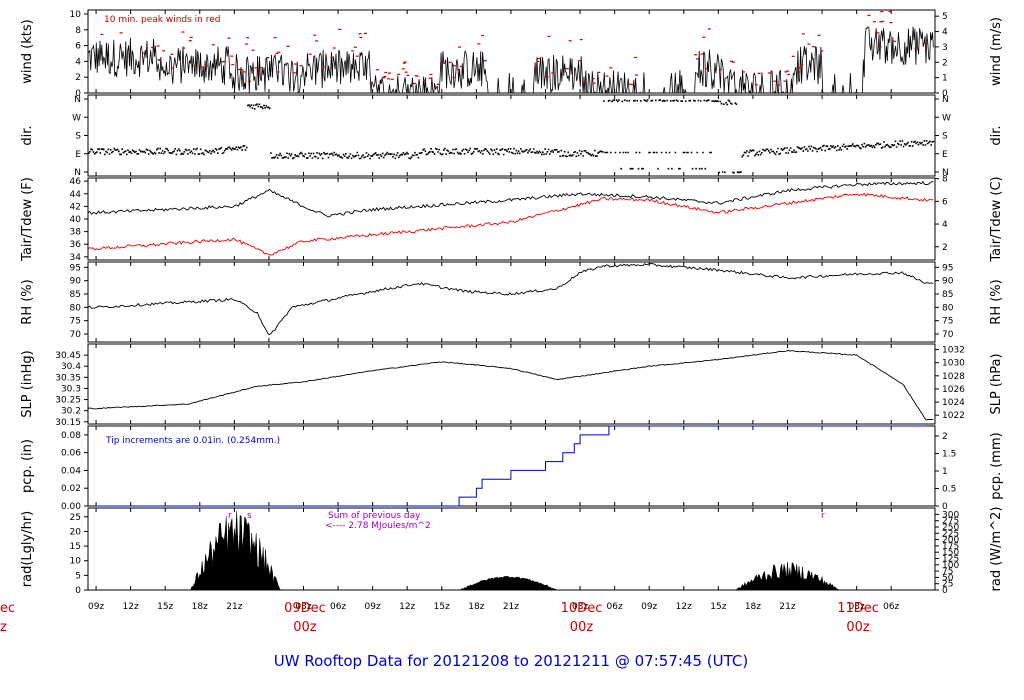 Image resolution: width=1024 pixels, height=700 pixels. I want to click on ylabel-rad: rad(Lgly/hr), so click(27, 549).